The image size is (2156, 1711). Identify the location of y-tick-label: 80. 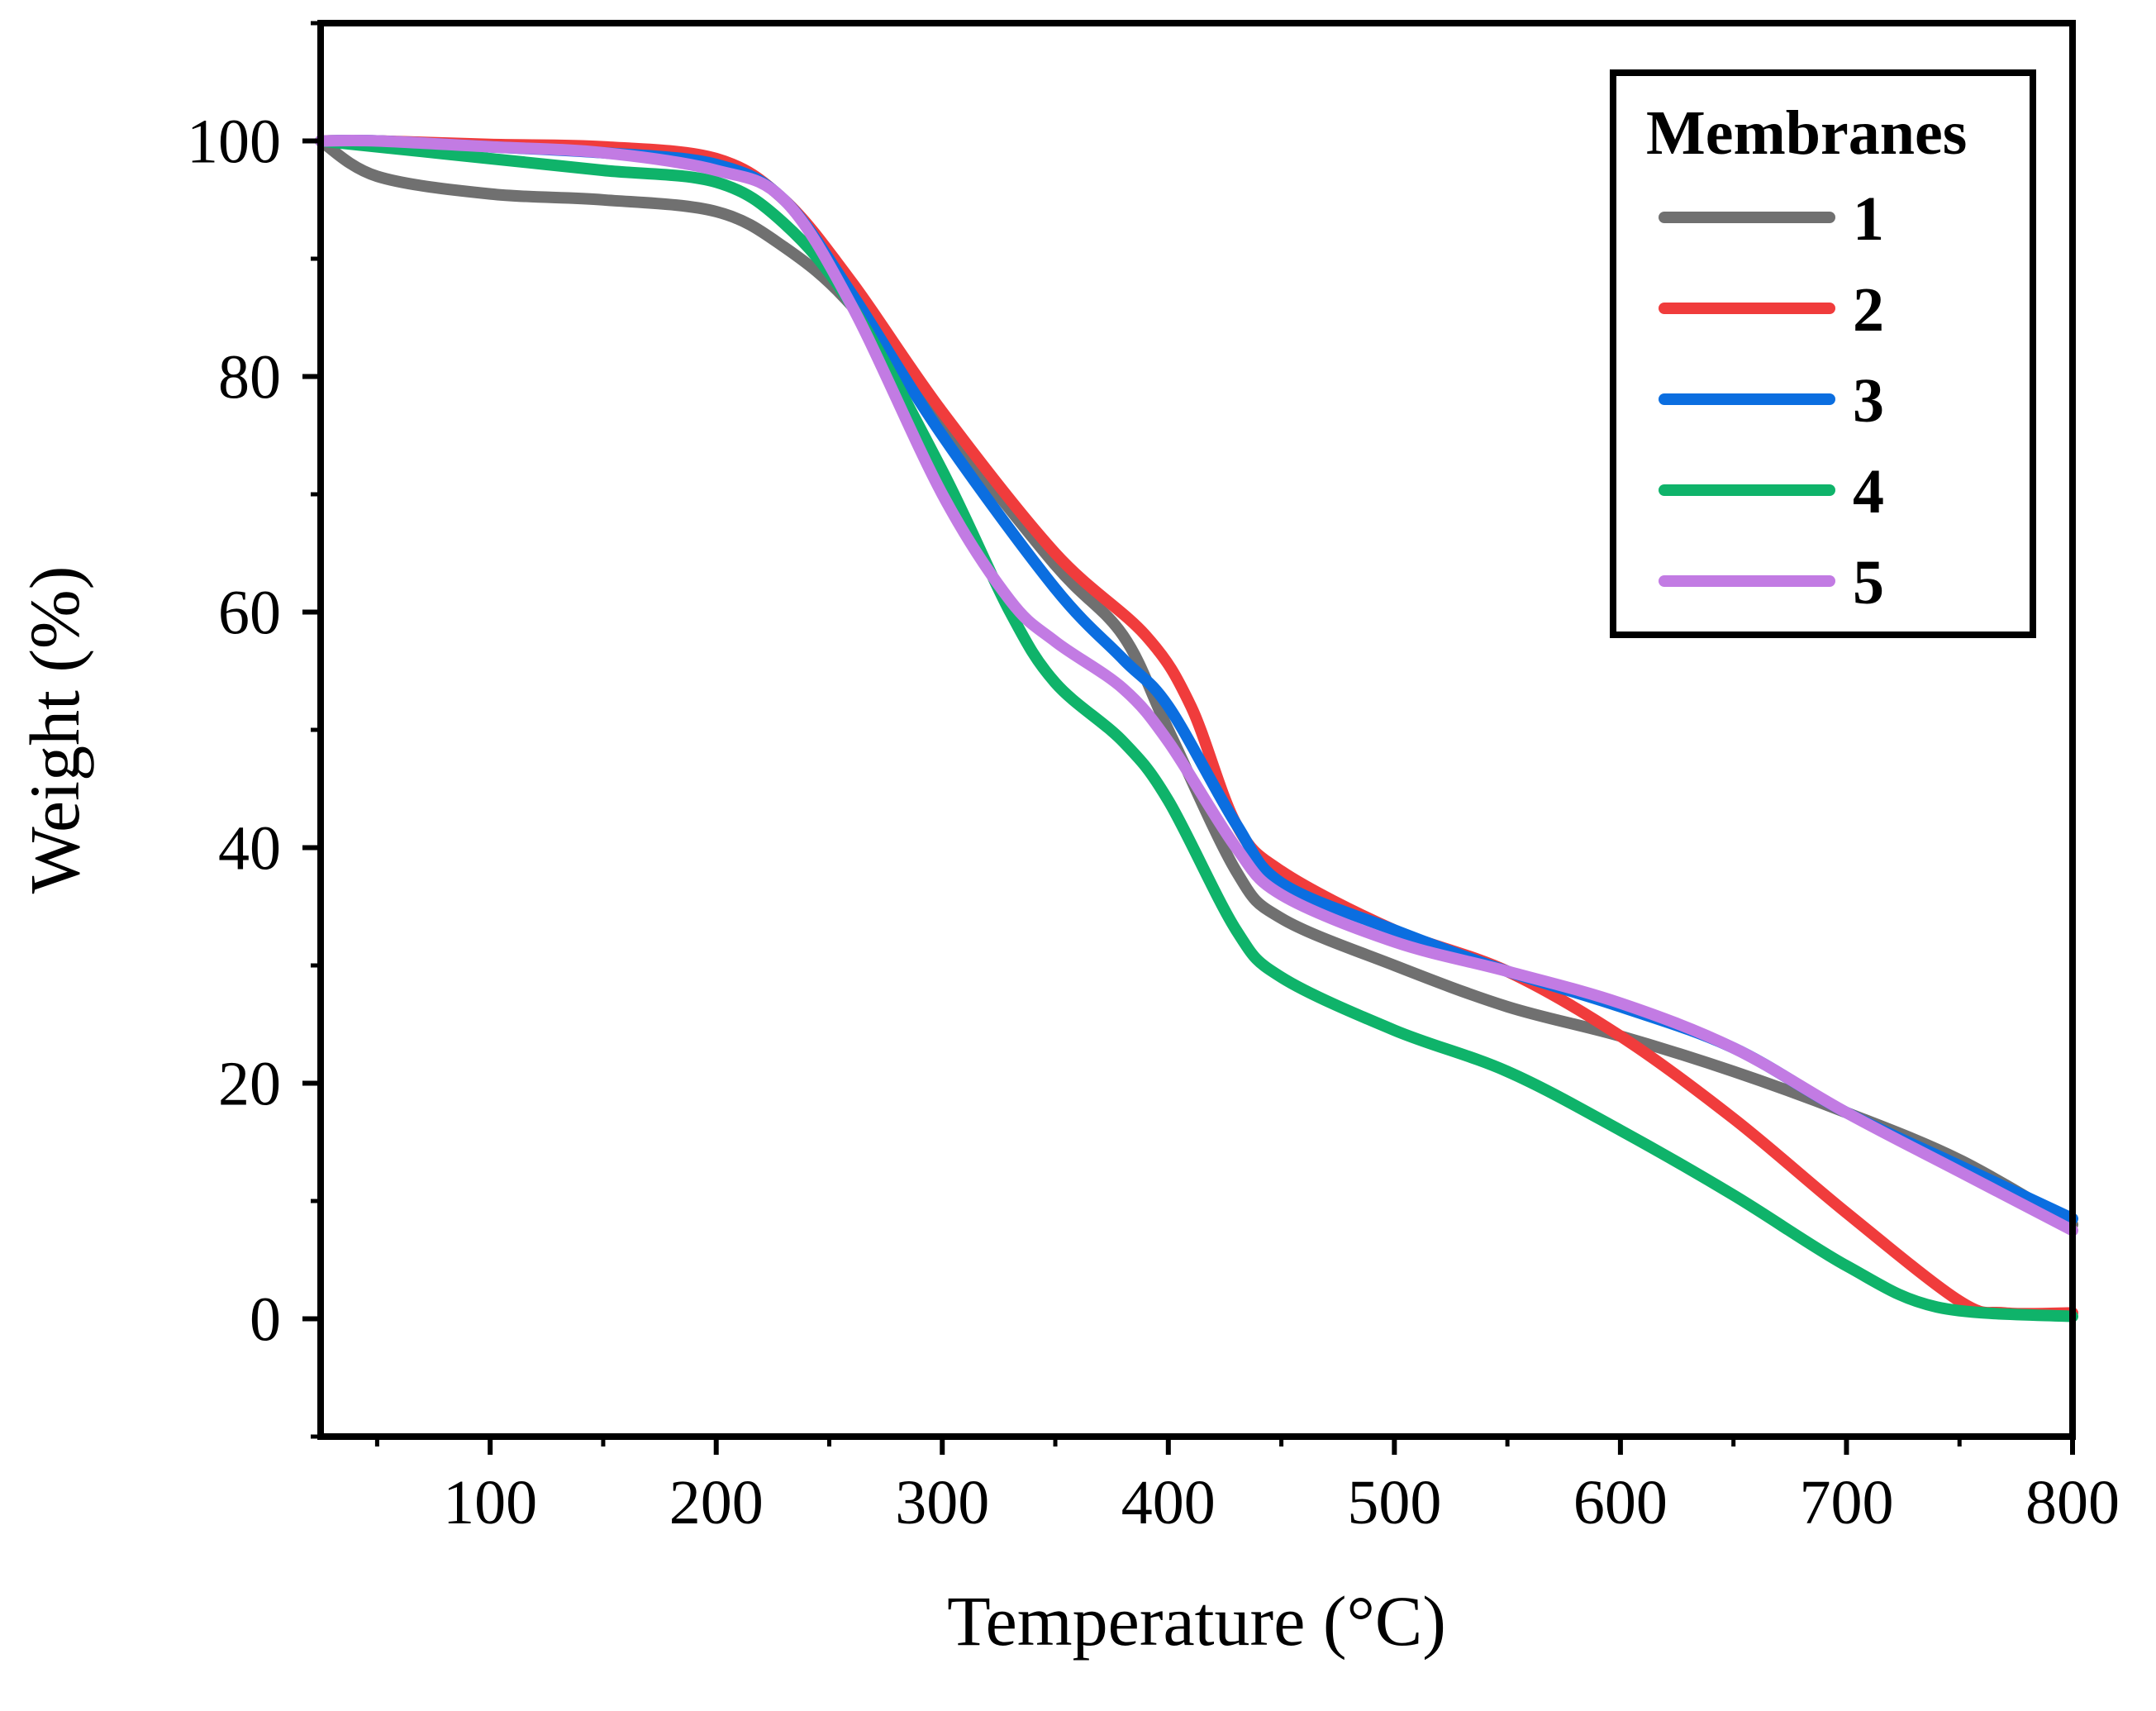
(249, 378).